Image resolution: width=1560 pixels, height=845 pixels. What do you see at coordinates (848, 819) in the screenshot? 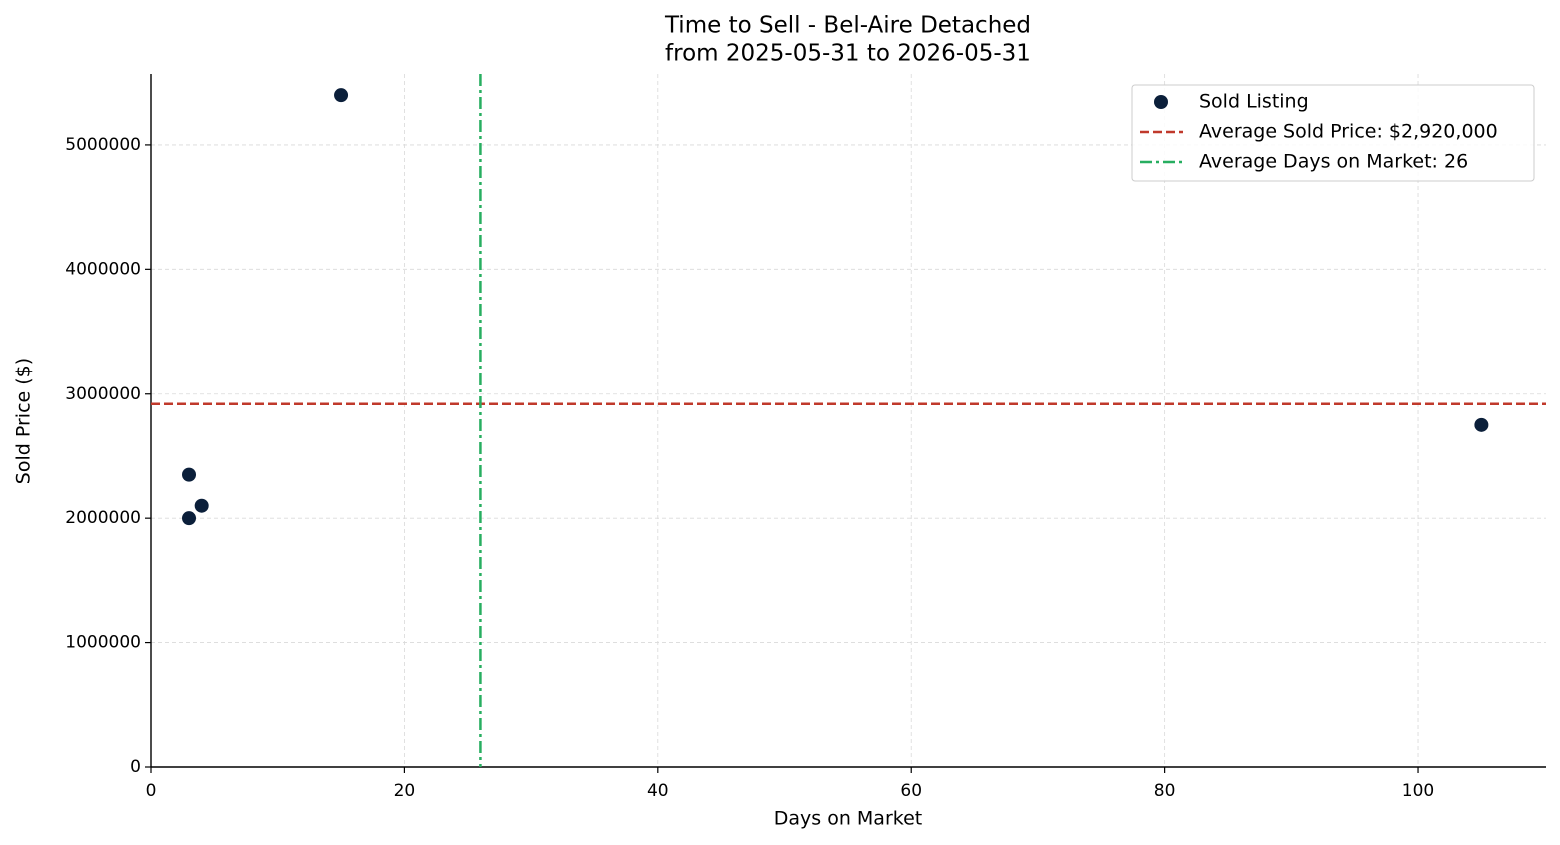
I see `x-axis-label: Days on Market` at bounding box center [848, 819].